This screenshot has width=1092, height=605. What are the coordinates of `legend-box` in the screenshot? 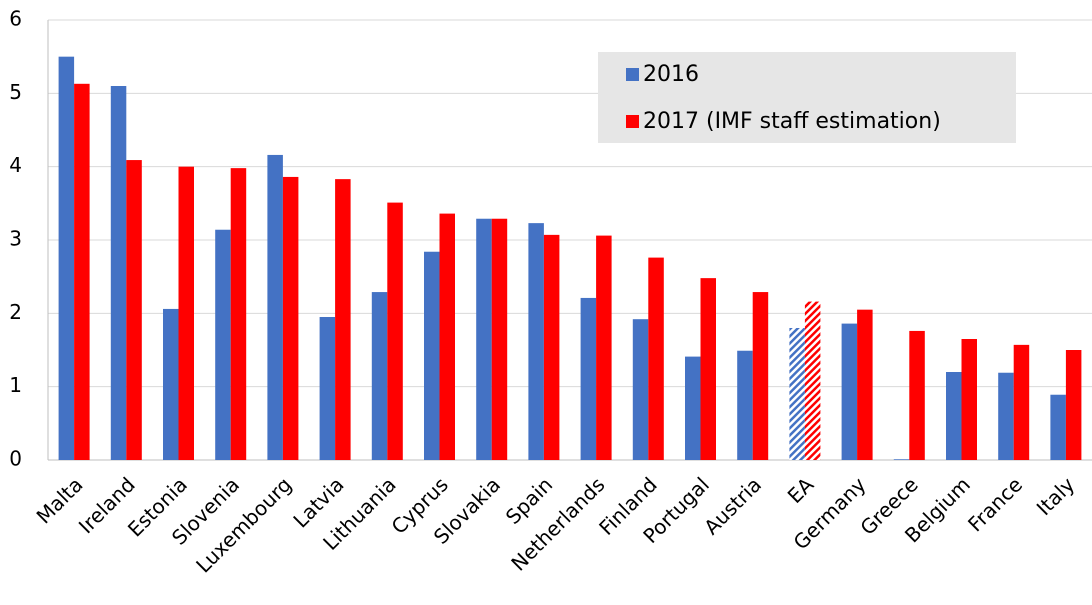 It's located at (807, 97).